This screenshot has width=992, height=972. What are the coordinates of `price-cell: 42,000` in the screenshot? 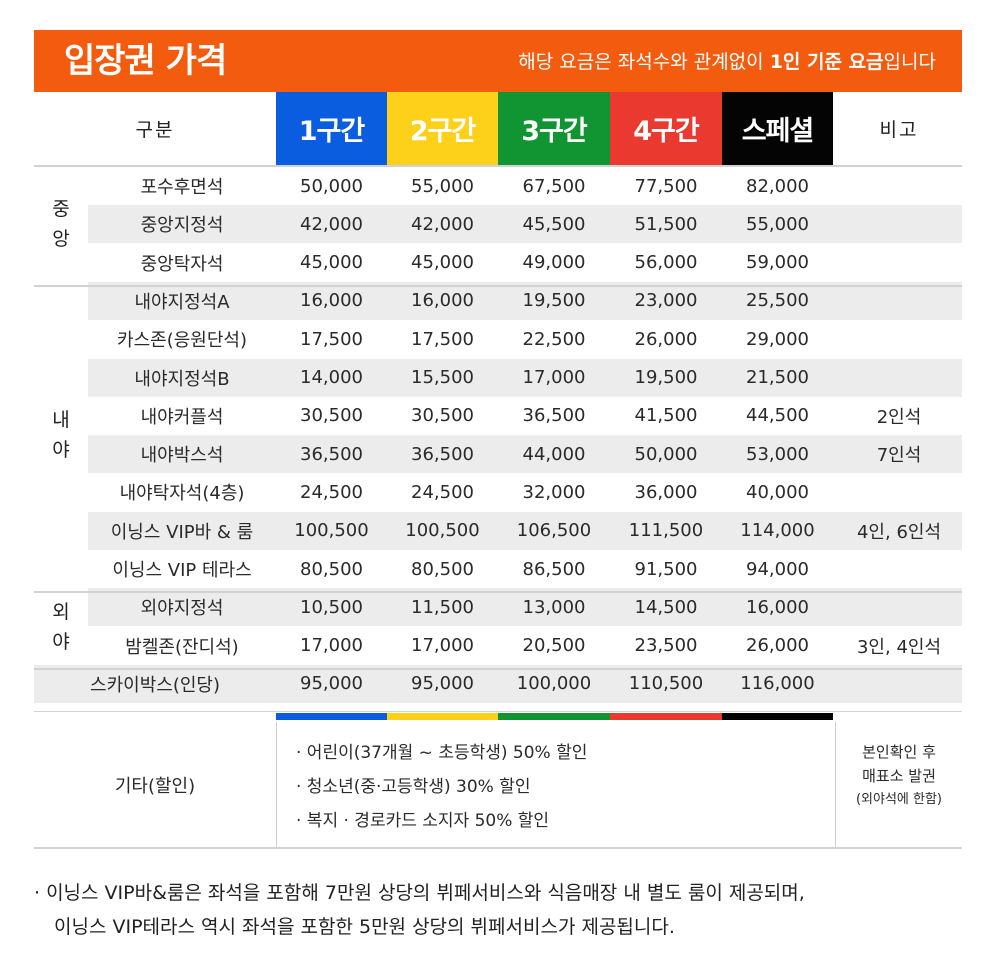 It's located at (442, 224).